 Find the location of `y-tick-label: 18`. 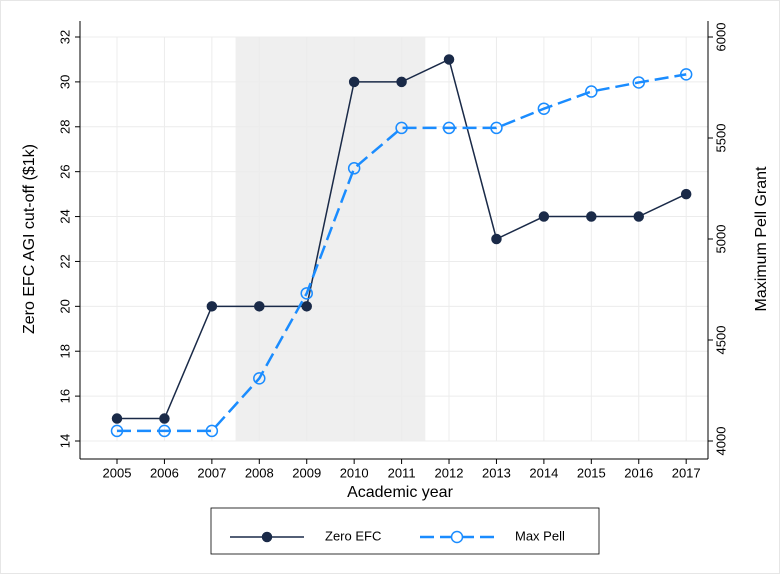

y-tick-label: 18 is located at coordinates (64, 351).